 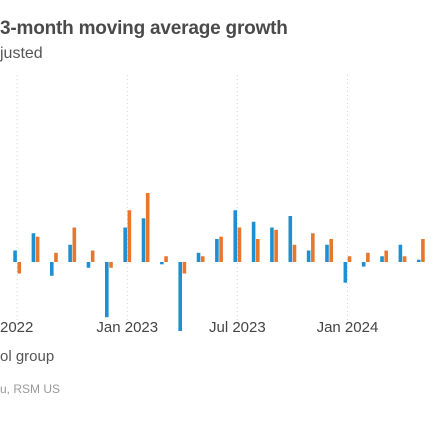 I want to click on x-tick-label-3: Jan 2024, so click(x=348, y=327).